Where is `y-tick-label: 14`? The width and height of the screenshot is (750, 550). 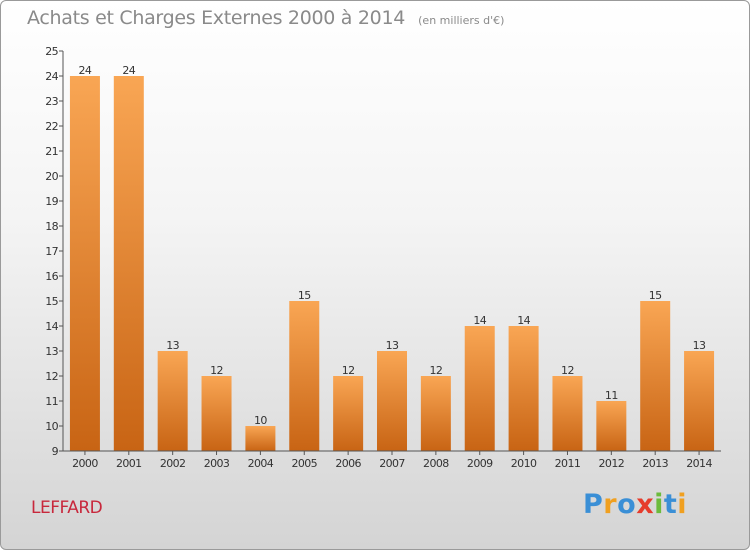 y-tick-label: 14 is located at coordinates (51, 326).